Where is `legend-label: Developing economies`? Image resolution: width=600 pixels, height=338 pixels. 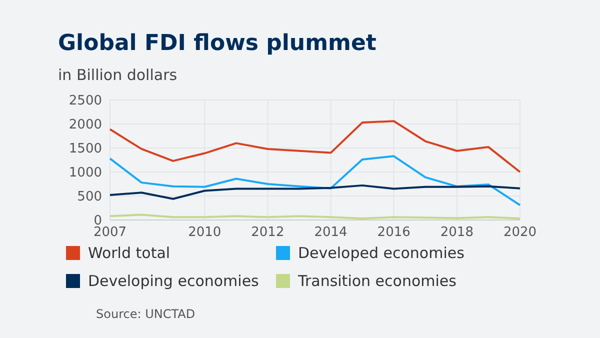
legend-label: Developing economies is located at coordinates (174, 281).